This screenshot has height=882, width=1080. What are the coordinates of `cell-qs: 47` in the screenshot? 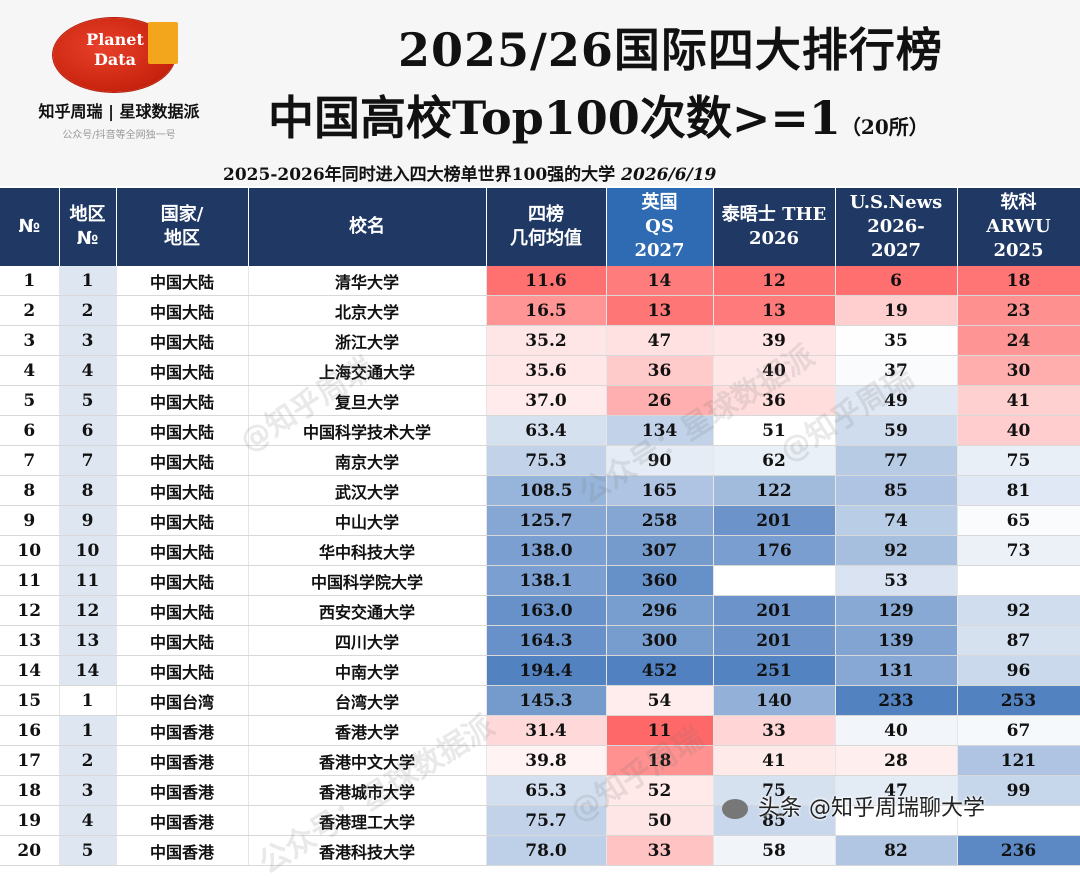 It's located at (660, 340).